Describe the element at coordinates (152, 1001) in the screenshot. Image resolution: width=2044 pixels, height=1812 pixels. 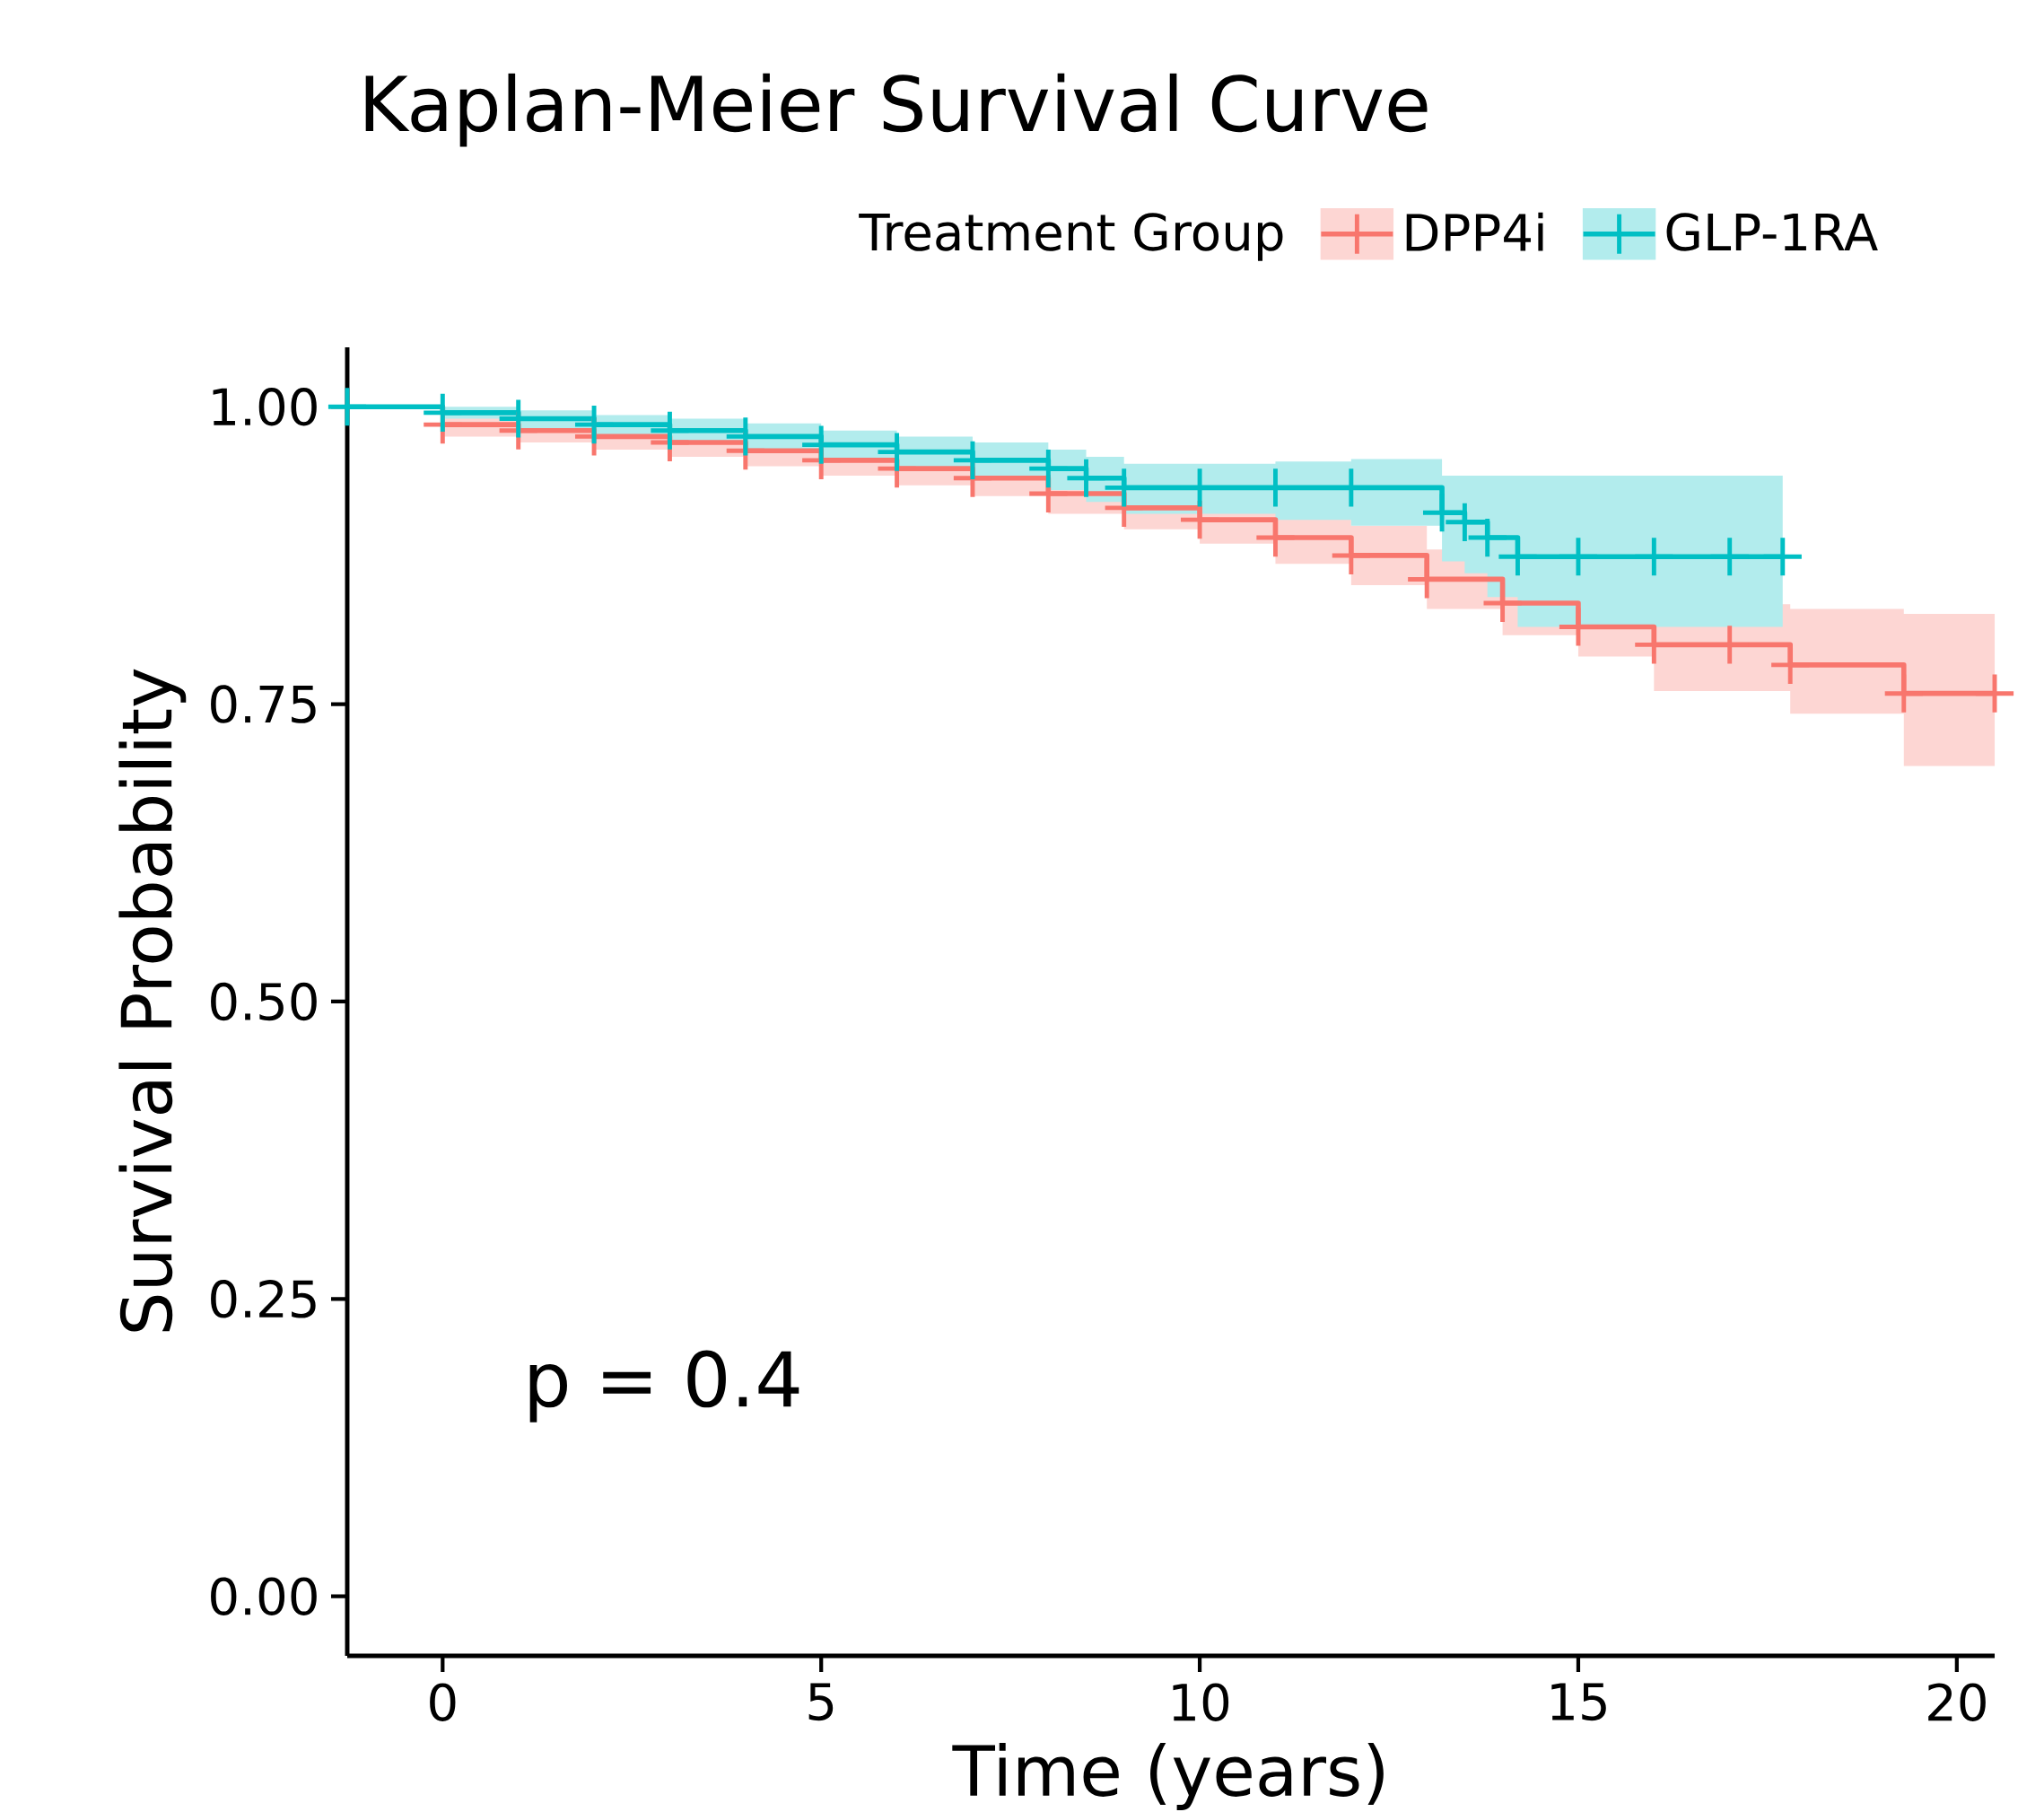
I see `y-axis-title: Survival Probability` at that location.